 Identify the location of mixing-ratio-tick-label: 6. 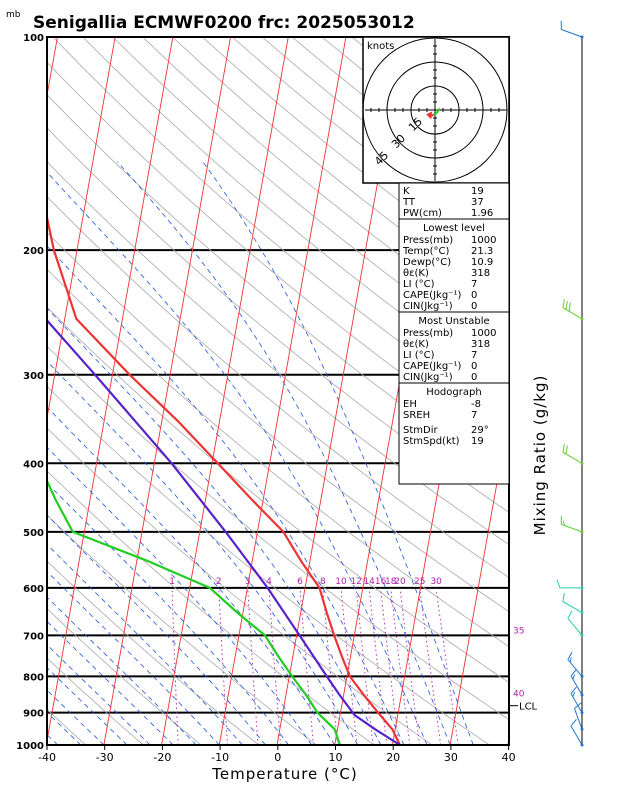
(300, 582).